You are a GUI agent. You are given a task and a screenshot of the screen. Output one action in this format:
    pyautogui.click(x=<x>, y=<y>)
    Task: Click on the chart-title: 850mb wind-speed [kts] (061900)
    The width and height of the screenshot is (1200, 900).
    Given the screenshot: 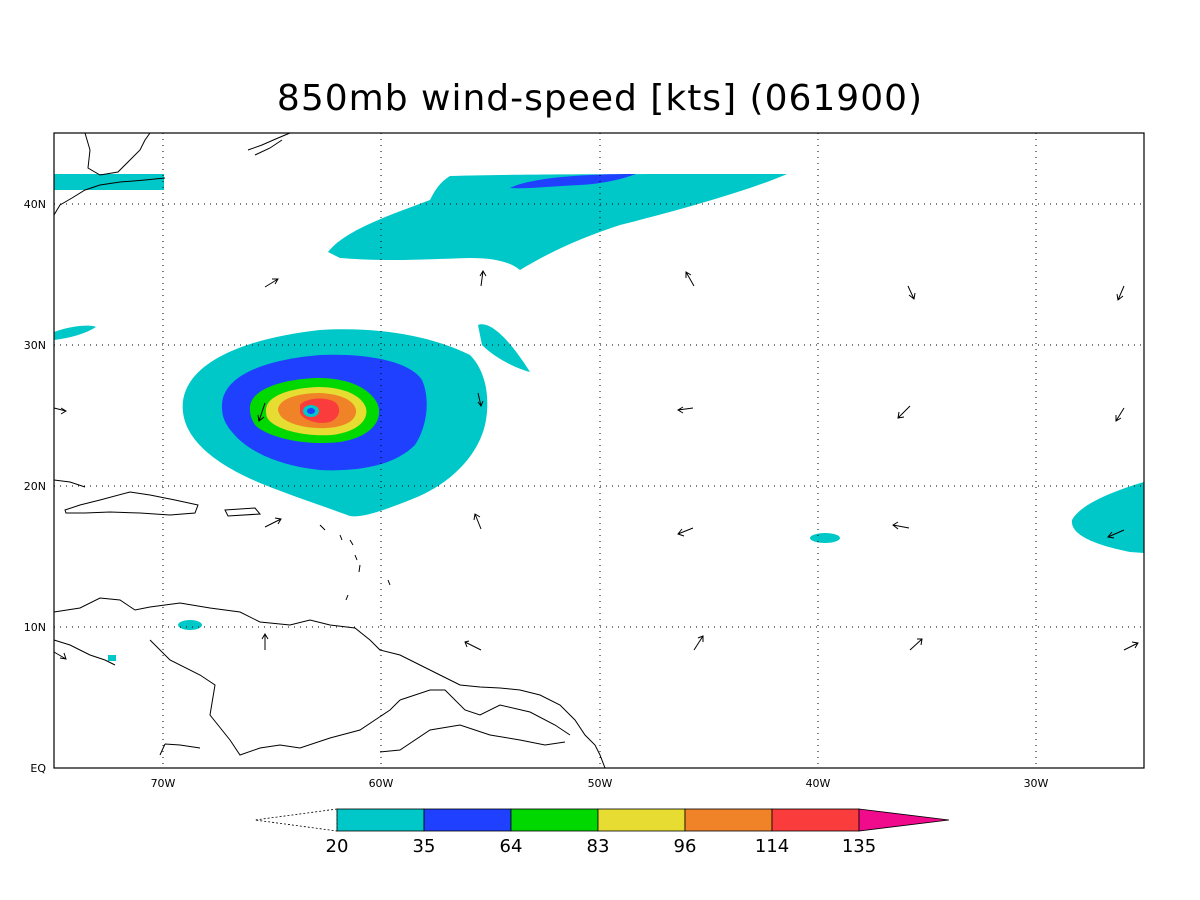 What is the action you would take?
    pyautogui.click(x=600, y=98)
    